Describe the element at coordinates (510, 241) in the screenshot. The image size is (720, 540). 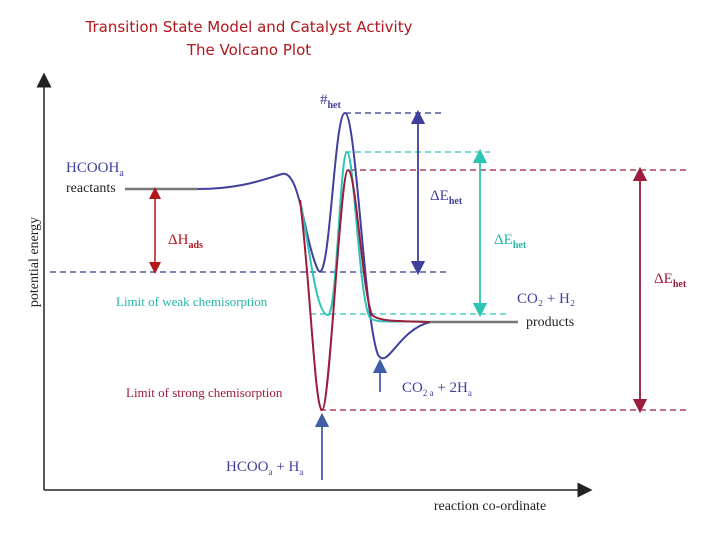
I see `de-het-cyan-label: ΔEhet` at that location.